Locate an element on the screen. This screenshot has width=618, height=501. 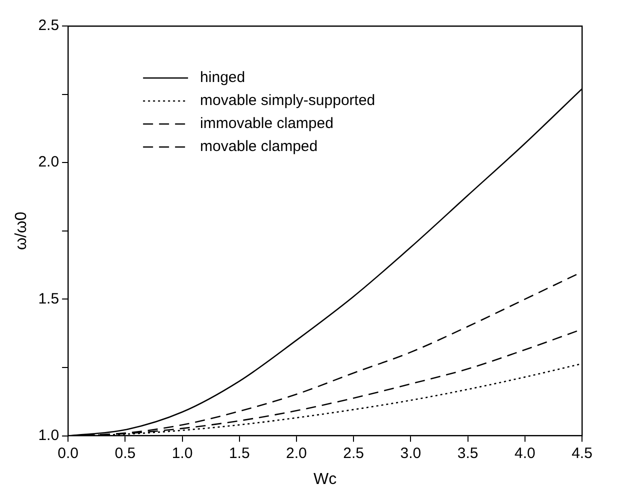
y-tick-label: 1.5 is located at coordinates (49, 299).